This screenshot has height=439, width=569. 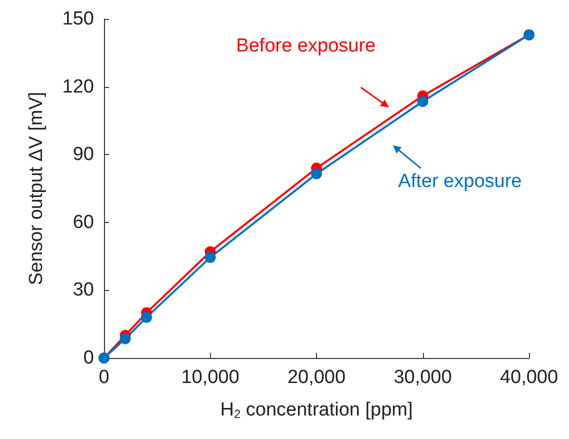 What do you see at coordinates (423, 377) in the screenshot?
I see `x-tick-label: 30,000` at bounding box center [423, 377].